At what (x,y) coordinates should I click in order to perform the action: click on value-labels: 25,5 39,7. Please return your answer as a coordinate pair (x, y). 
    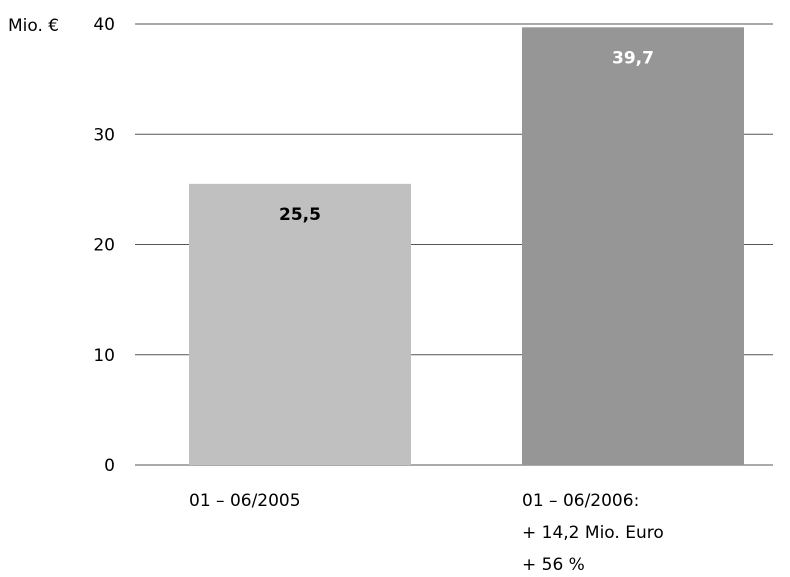
    Looking at the image, I should click on (466, 136).